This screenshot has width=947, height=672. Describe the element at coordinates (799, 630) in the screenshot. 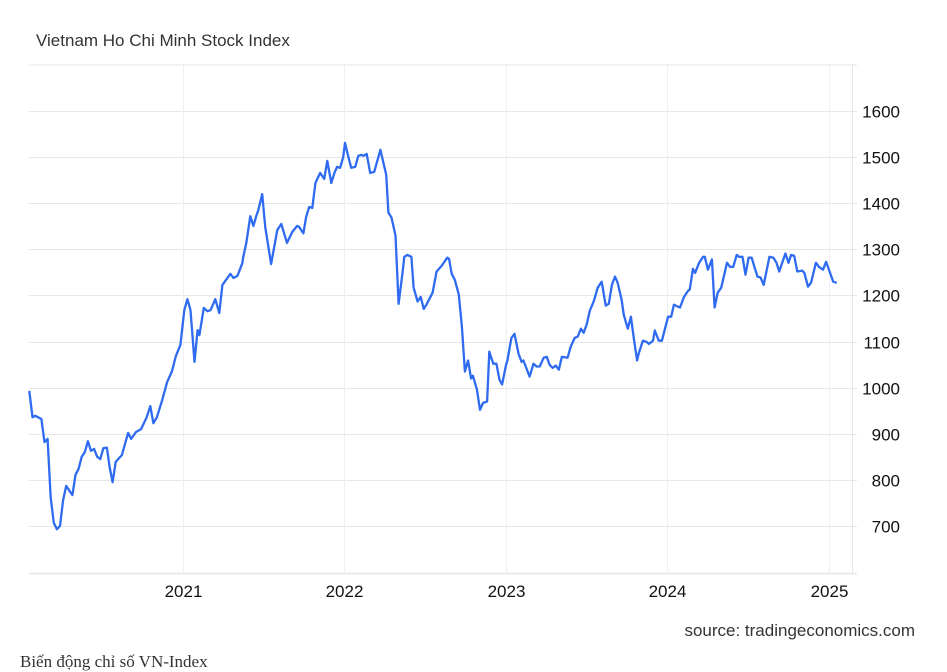

I see `source-label: source: tradingeconomics.com` at that location.